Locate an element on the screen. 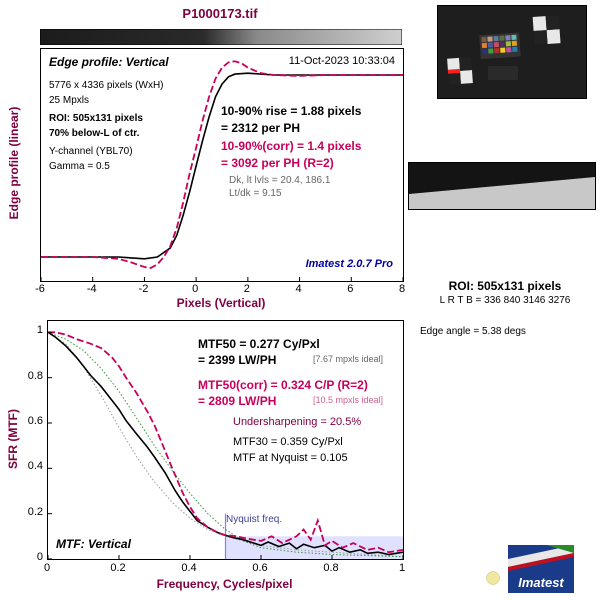 The image size is (600, 600). edge-profile-ylabel: Edge profile (linear) is located at coordinates (14, 163).